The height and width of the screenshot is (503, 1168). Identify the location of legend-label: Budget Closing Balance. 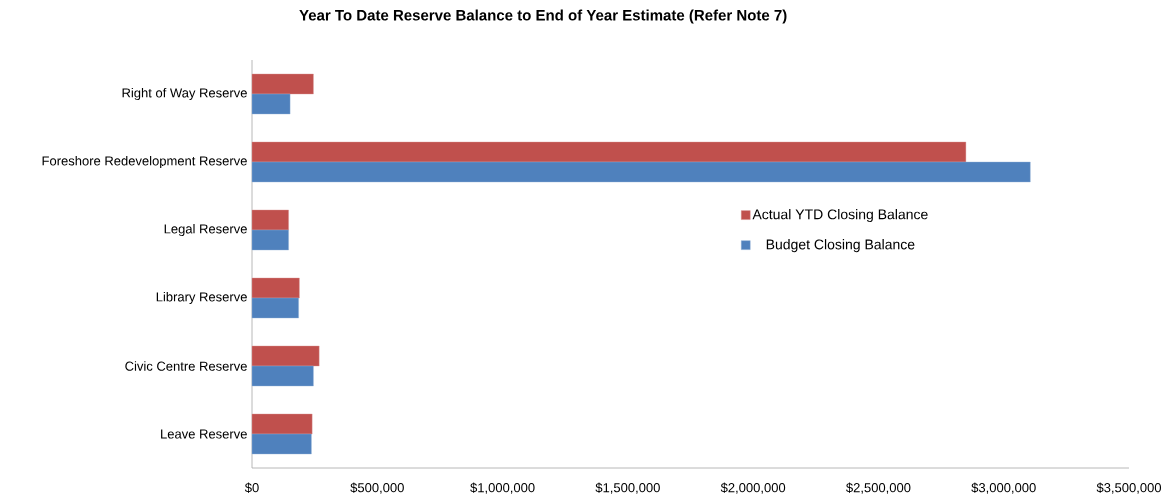
(840, 246).